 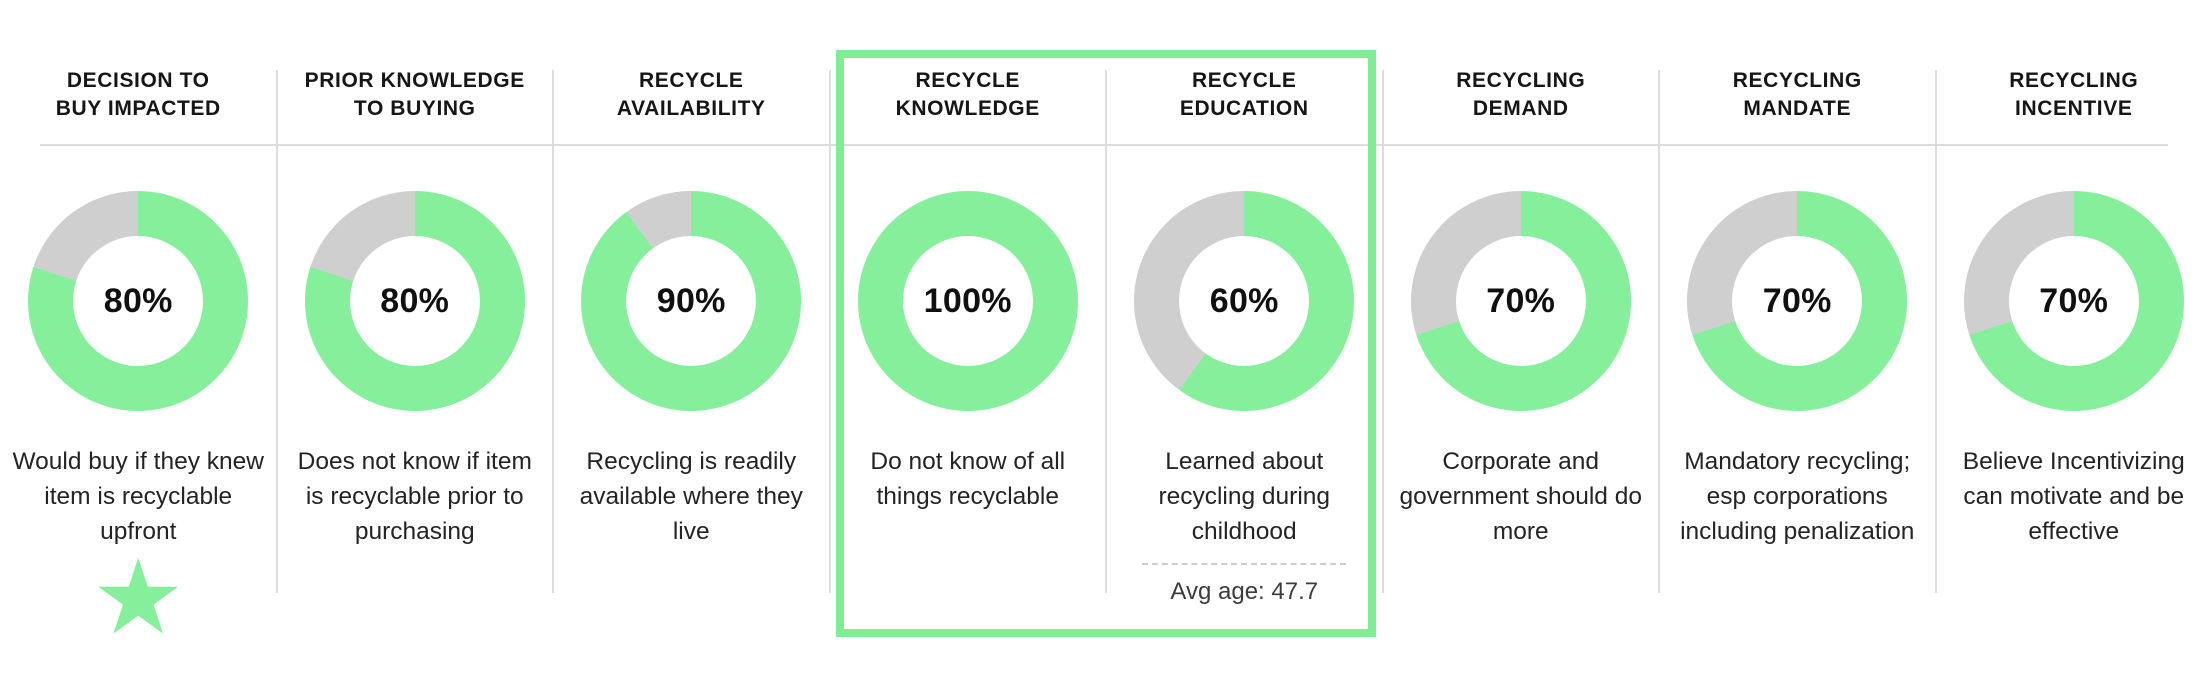 What do you see at coordinates (968, 95) in the screenshot?
I see `column-header: RECYCLE KNOWLEDGE` at bounding box center [968, 95].